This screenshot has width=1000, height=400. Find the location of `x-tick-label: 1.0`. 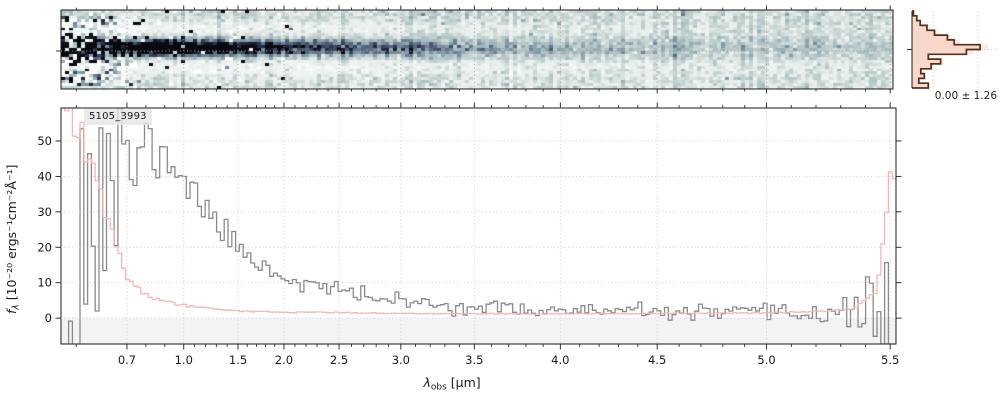

x-tick-label: 1.0 is located at coordinates (184, 360).